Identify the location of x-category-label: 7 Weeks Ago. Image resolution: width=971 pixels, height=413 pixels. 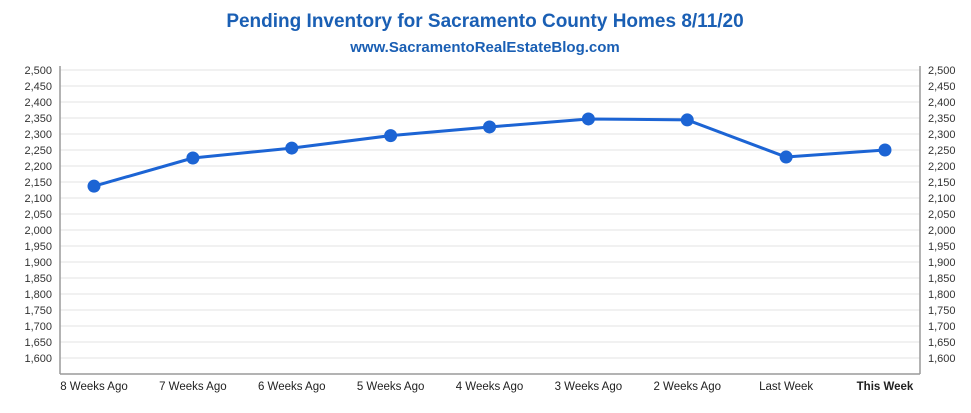
(193, 387).